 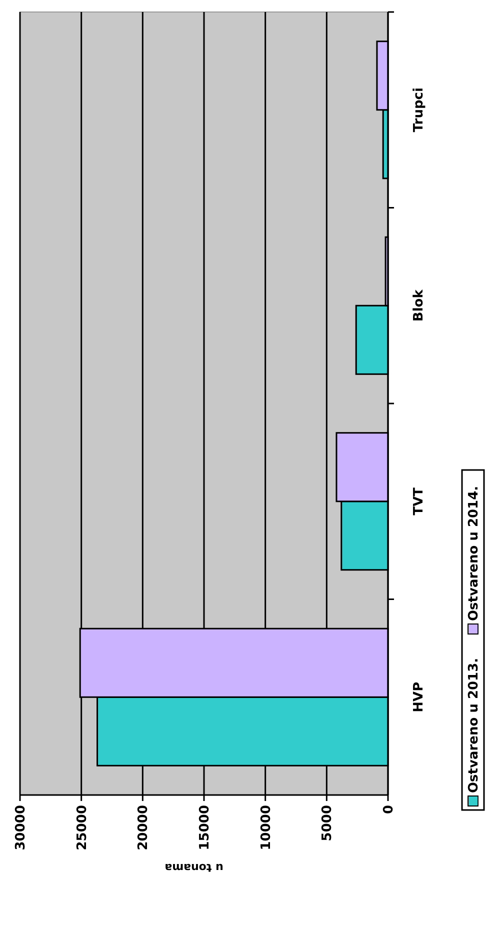 I want to click on y-tick-label: Blok, so click(x=419, y=305).